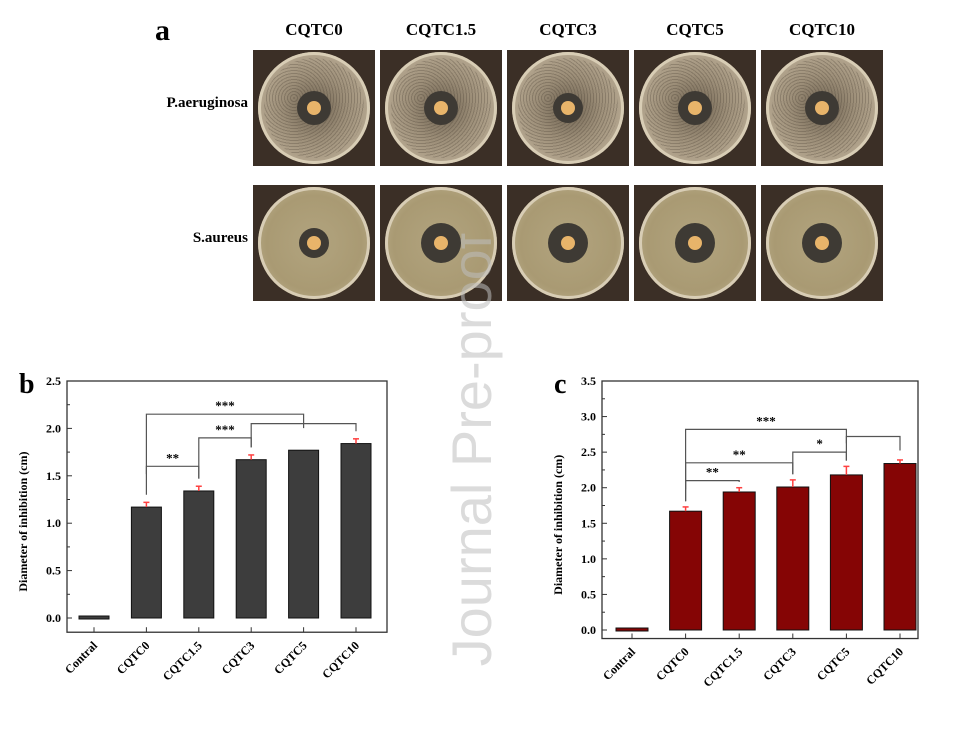 The height and width of the screenshot is (736, 955). I want to click on x-tick-label: CQTC1.5, so click(722, 667).